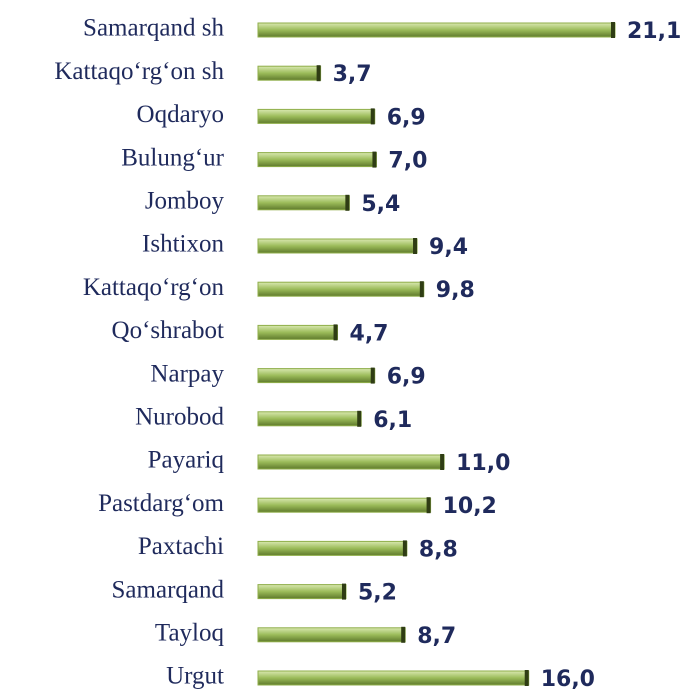 The height and width of the screenshot is (692, 689). What do you see at coordinates (139, 71) in the screenshot?
I see `category-label: Kattaqo‘rg‘on sh` at bounding box center [139, 71].